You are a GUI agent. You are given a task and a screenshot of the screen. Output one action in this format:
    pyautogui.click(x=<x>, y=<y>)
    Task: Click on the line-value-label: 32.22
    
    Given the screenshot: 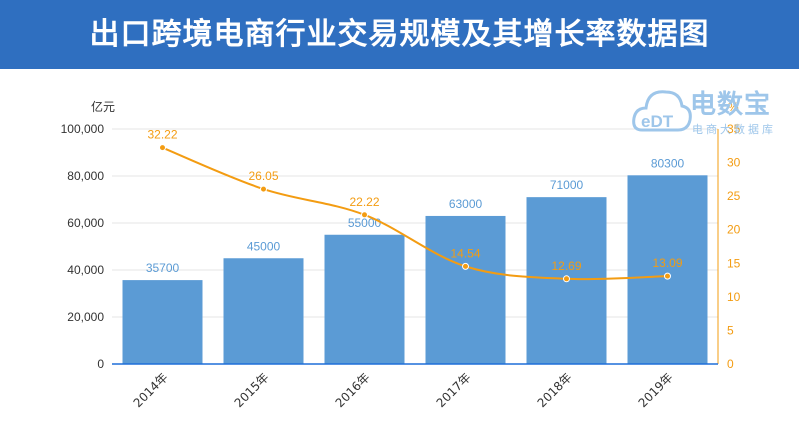 What is the action you would take?
    pyautogui.click(x=162, y=135)
    